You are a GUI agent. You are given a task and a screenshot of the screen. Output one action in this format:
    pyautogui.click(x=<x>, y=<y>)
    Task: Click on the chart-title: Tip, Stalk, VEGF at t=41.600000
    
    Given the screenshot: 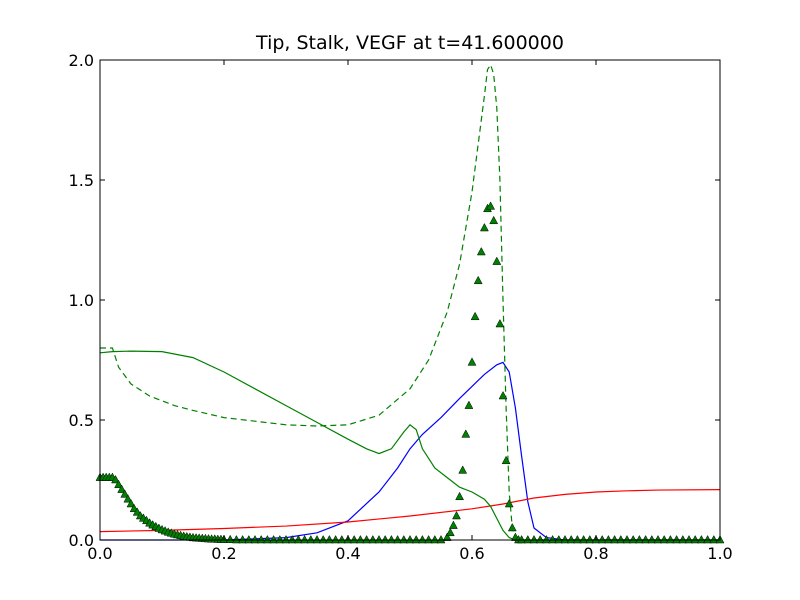 What is the action you would take?
    pyautogui.click(x=409, y=43)
    